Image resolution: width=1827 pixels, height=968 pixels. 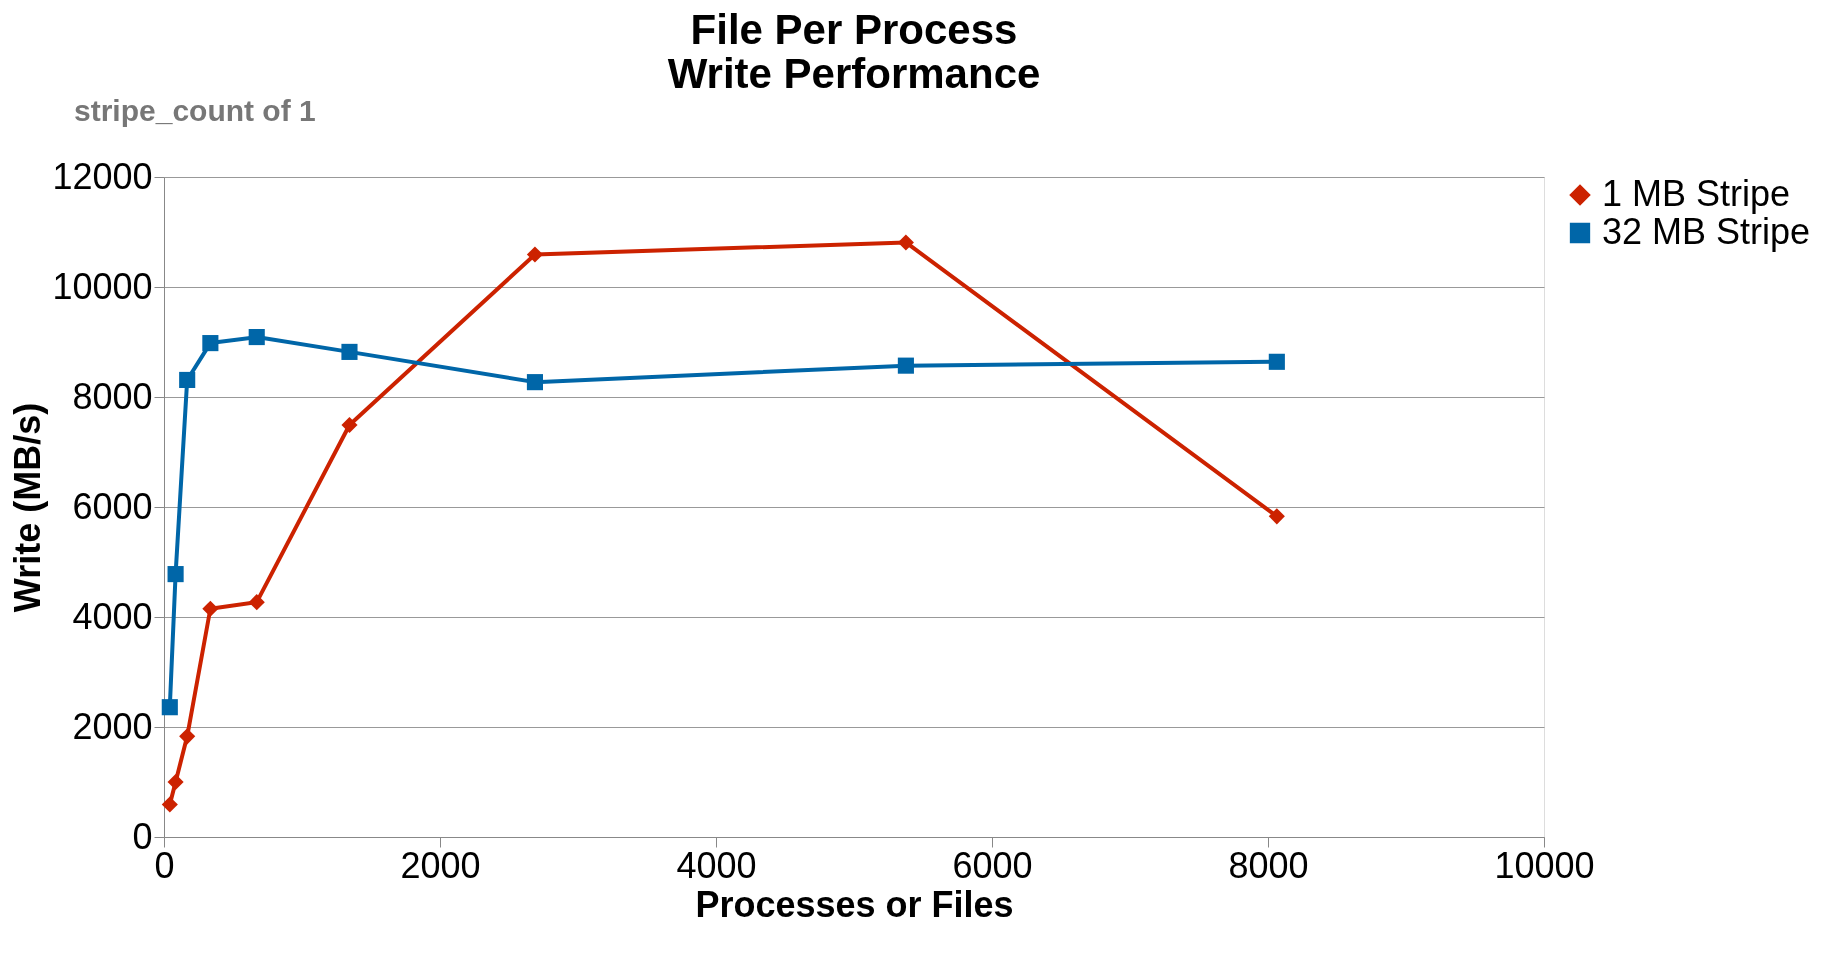 What do you see at coordinates (440, 865) in the screenshot?
I see `x-tick-label: 2000` at bounding box center [440, 865].